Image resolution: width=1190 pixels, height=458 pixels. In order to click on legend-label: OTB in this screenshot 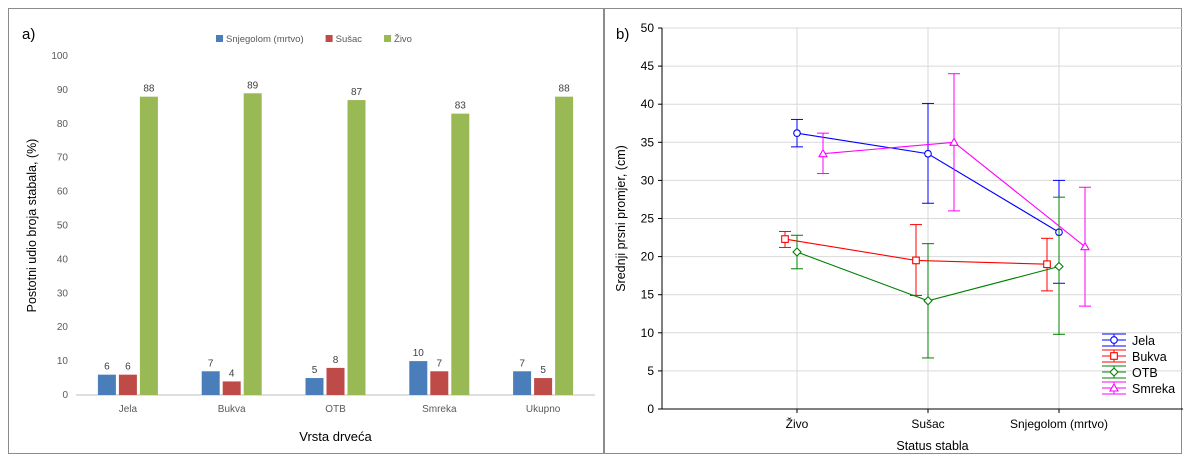, I will do `click(1145, 373)`.